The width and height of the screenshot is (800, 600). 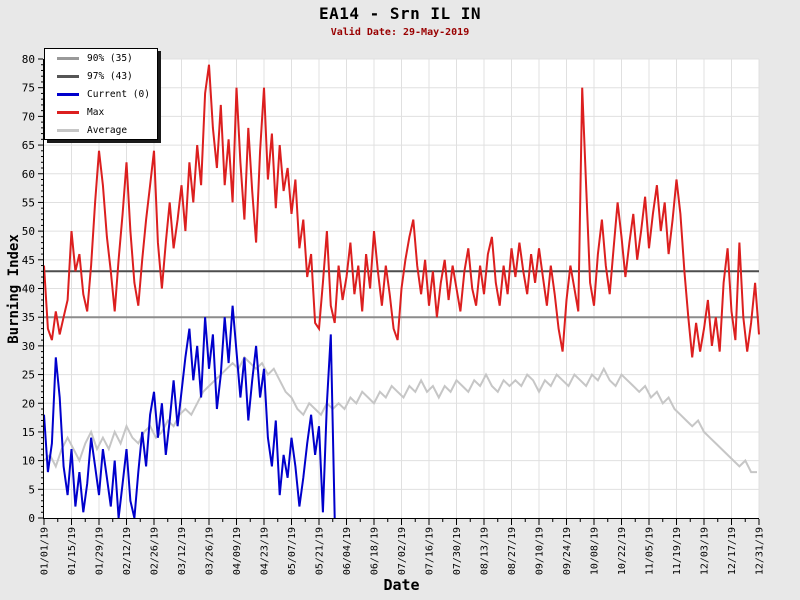 I want to click on y-tick-label: 75, so click(x=28, y=88).